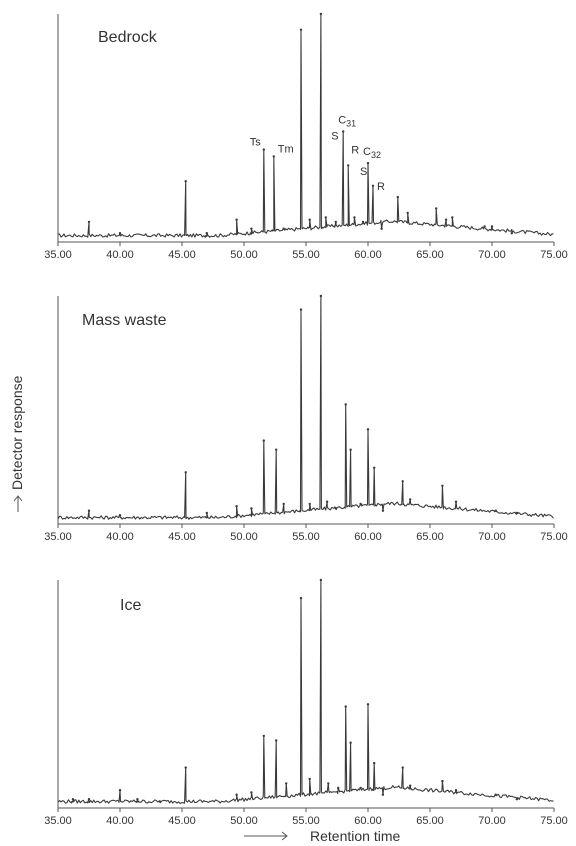 This screenshot has width=576, height=846. What do you see at coordinates (130, 605) in the screenshot?
I see `panel-title: Ice` at bounding box center [130, 605].